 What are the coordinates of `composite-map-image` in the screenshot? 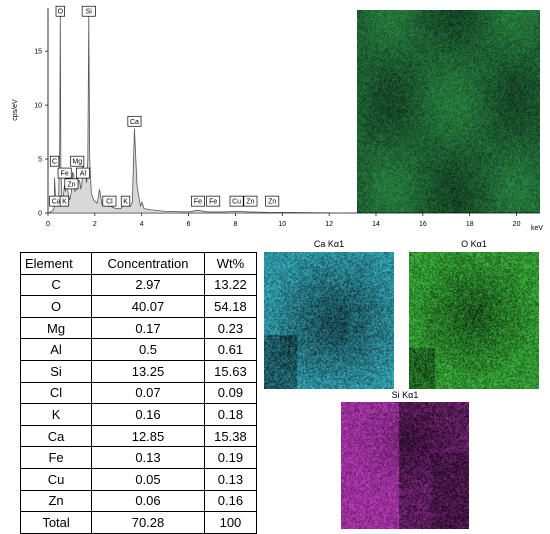 It's located at (448, 111).